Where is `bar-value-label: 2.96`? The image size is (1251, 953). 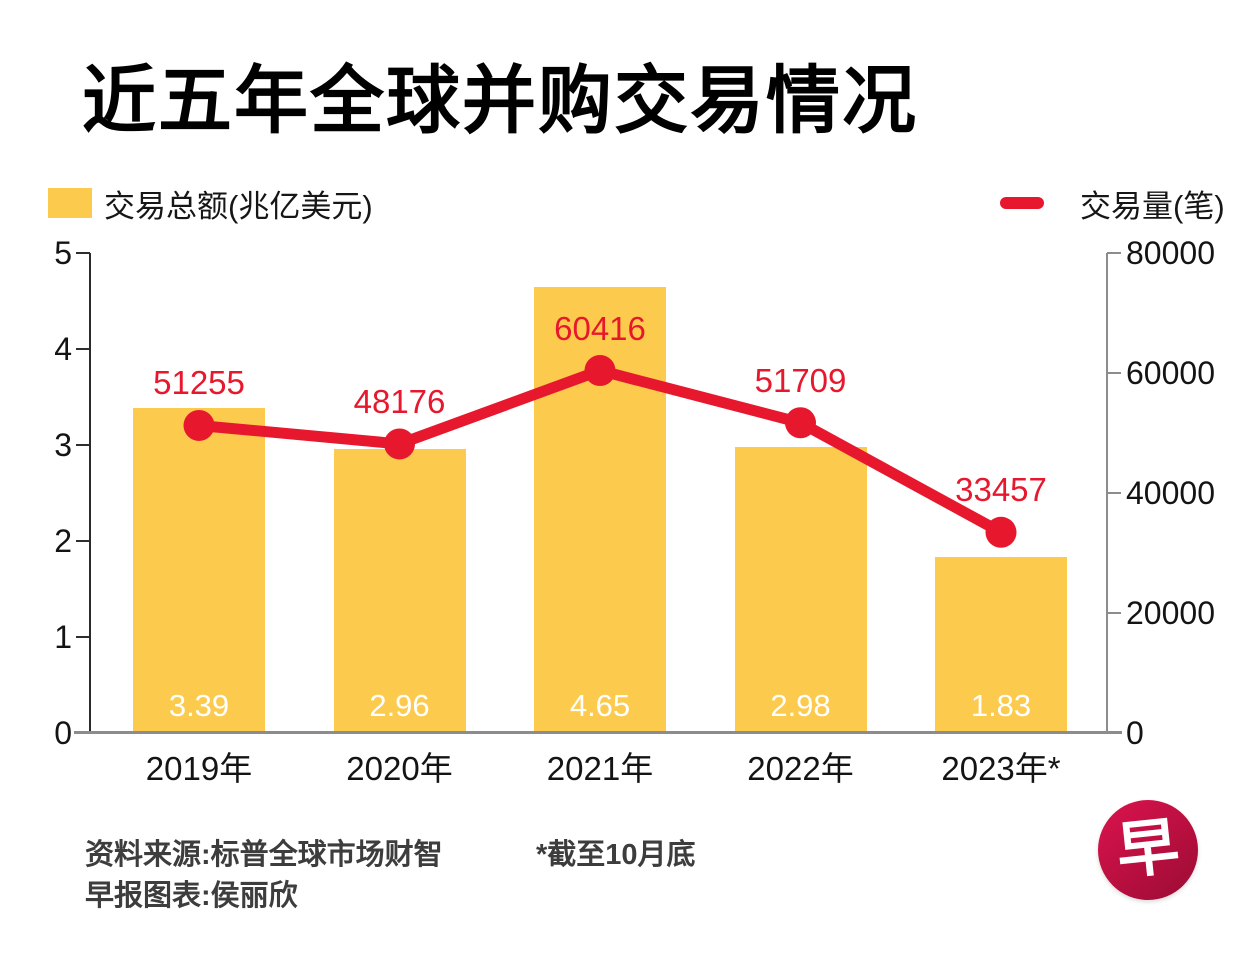 bar-value-label: 2.96 is located at coordinates (399, 705).